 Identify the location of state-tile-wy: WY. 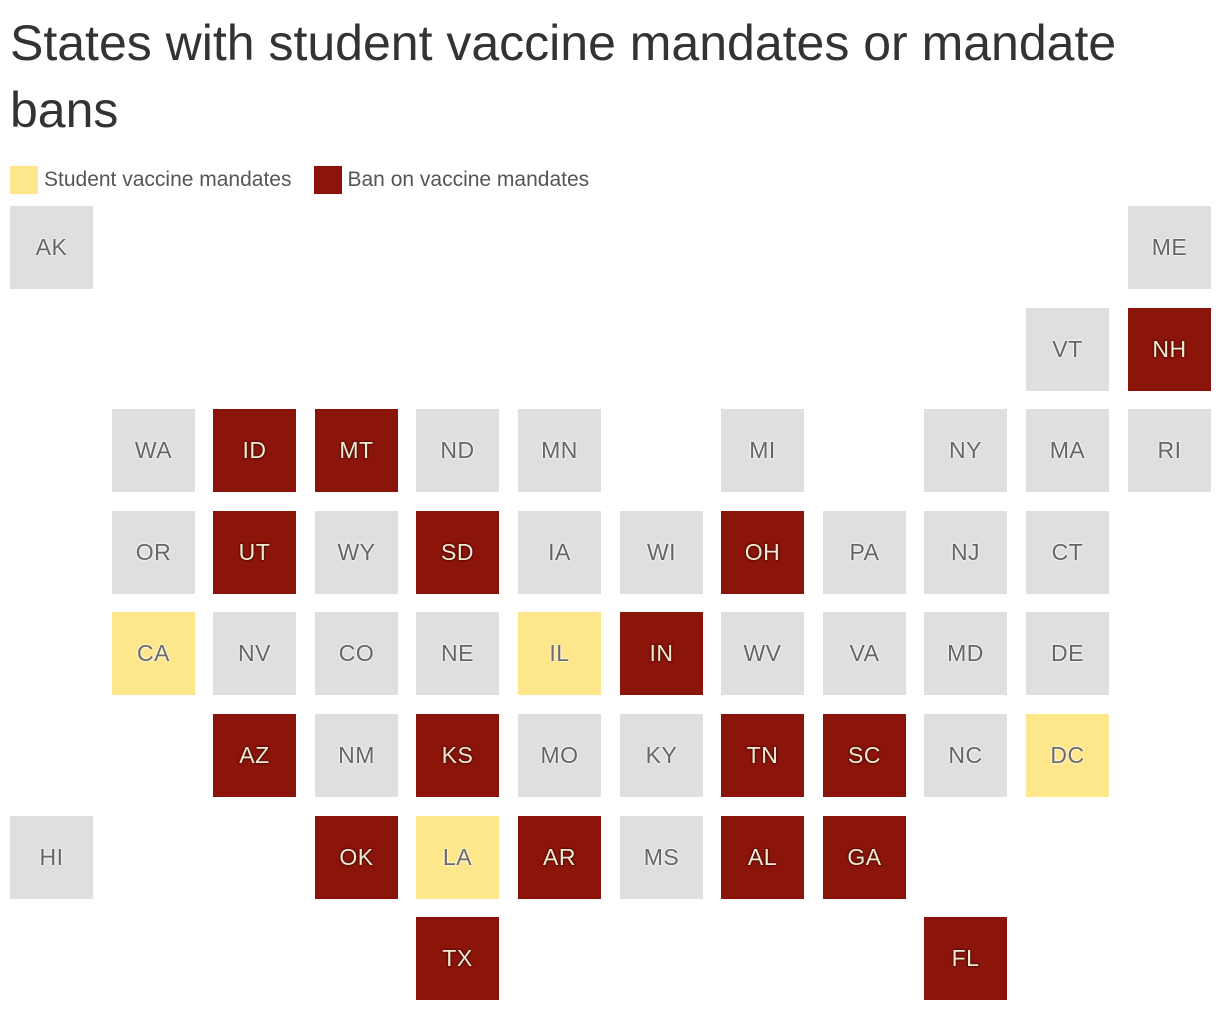
(356, 552).